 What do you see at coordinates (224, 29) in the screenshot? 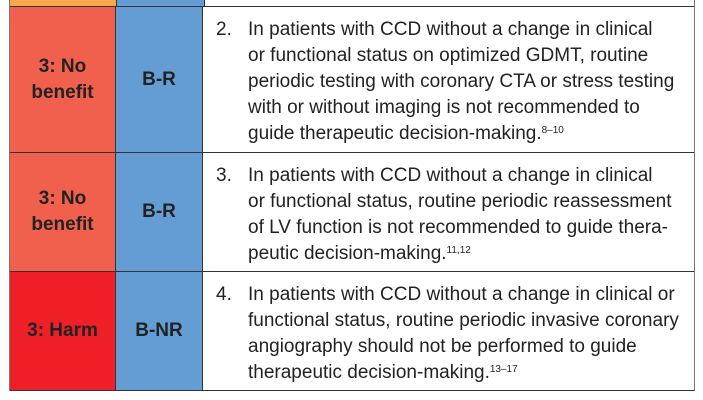
I see `recommendation-number: 2.` at bounding box center [224, 29].